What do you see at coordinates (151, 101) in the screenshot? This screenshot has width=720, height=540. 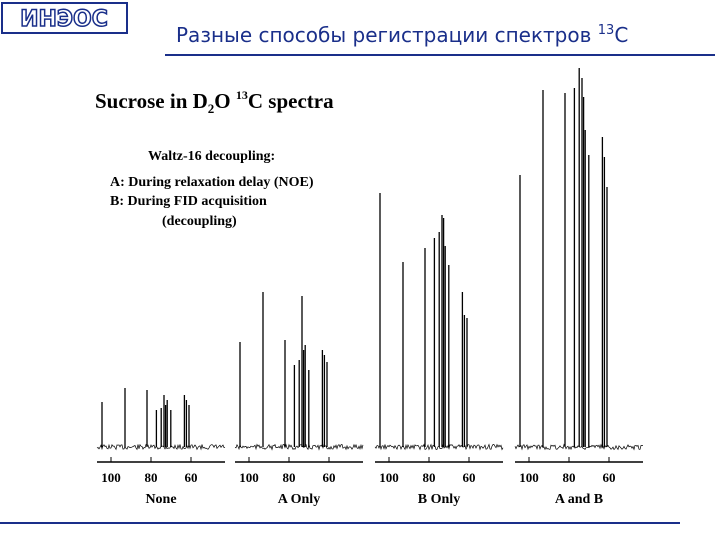 I see `ft-0: Sucrose in D` at bounding box center [151, 101].